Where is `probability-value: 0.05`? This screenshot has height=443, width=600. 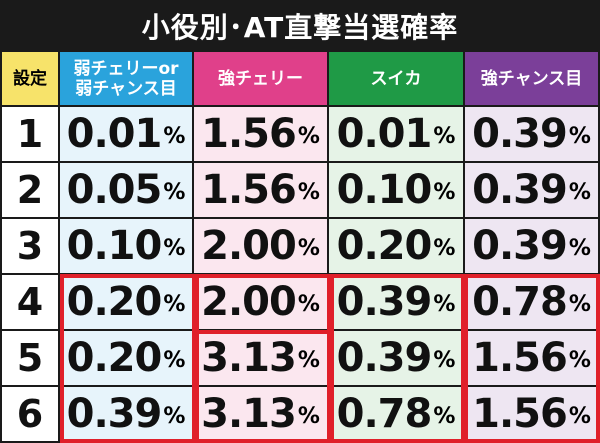 probability-value: 0.05 is located at coordinates (114, 190).